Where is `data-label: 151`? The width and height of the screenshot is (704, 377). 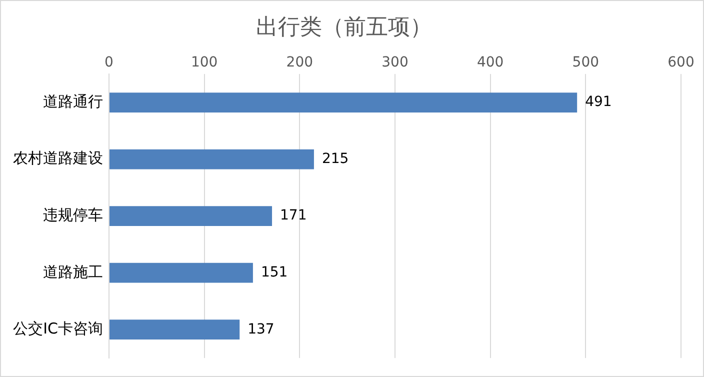 data-label: 151 is located at coordinates (274, 272).